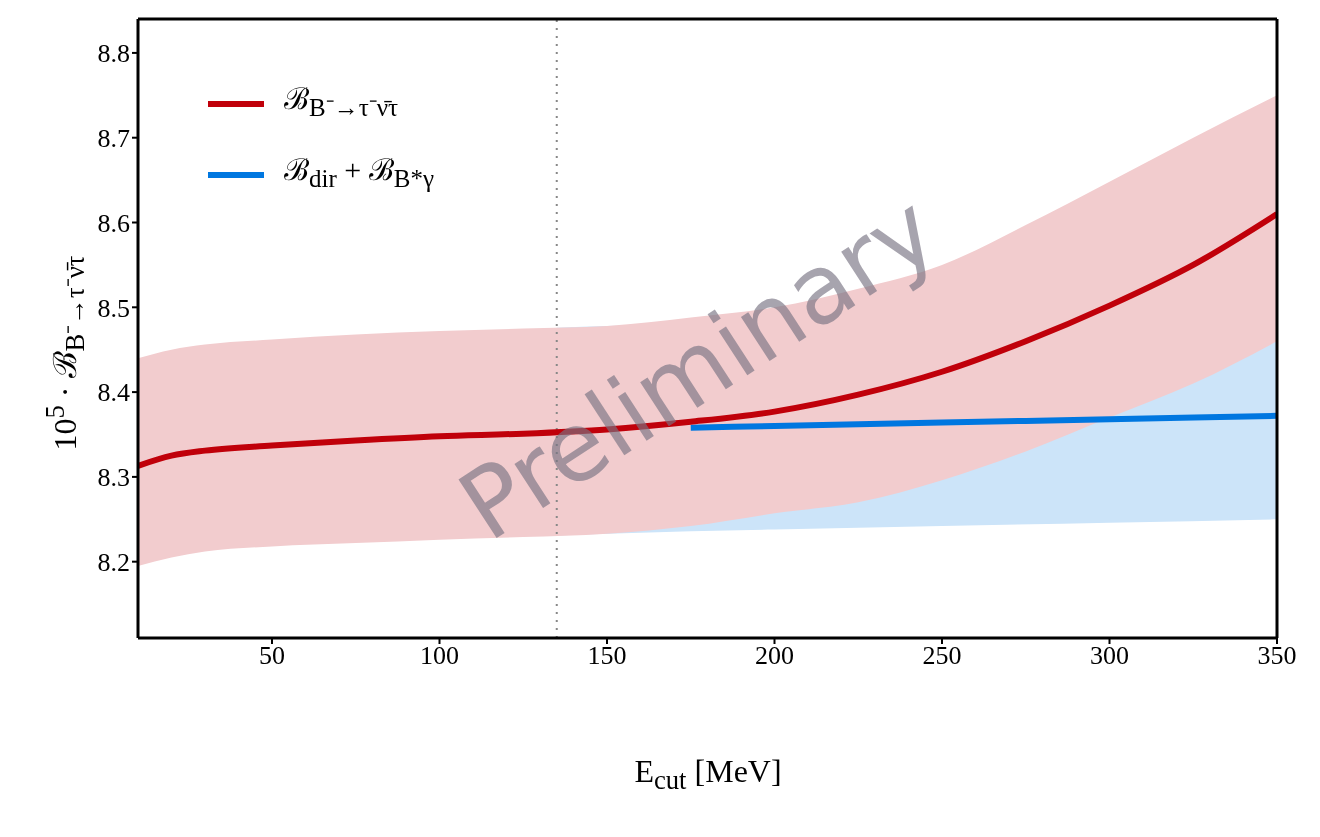  What do you see at coordinates (1277, 656) in the screenshot?
I see `x-tick-label: 350` at bounding box center [1277, 656].